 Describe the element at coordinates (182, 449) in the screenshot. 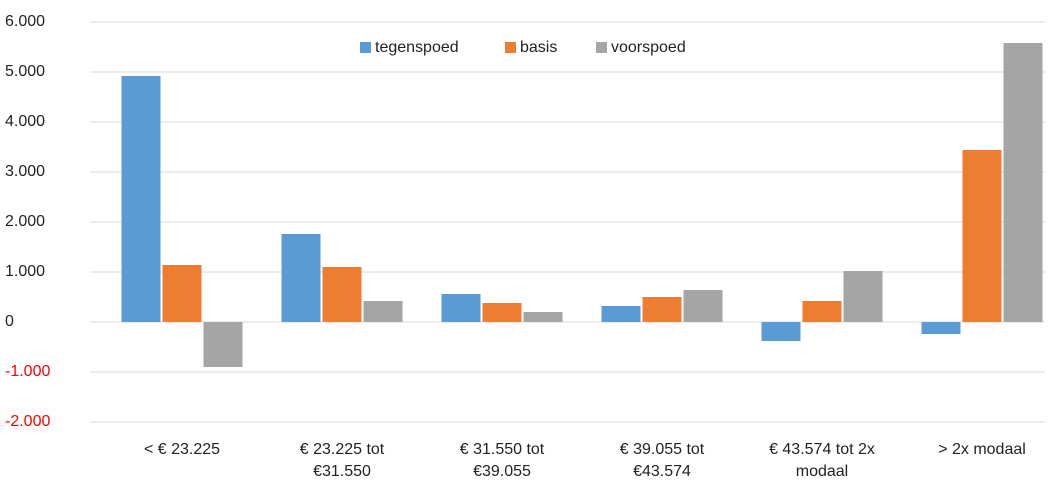

I see `x-tick-label: < € 23.225` at that location.